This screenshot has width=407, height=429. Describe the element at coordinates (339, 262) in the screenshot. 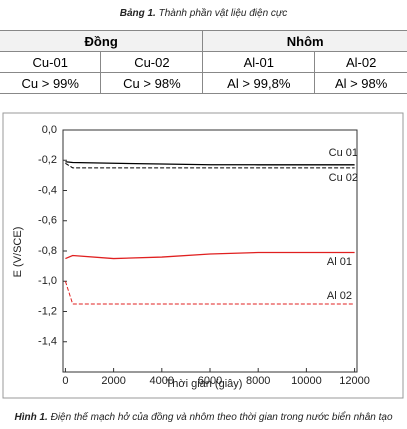

I see `series-label: Al 01` at that location.